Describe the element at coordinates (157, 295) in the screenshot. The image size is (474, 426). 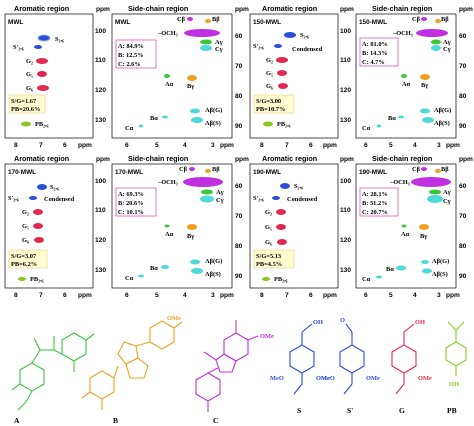
I see `x-tick: 5` at that location.